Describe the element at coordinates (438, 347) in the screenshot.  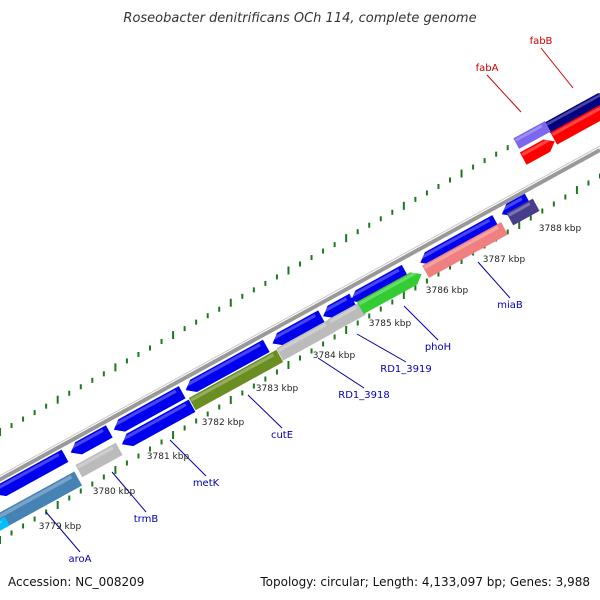
I see `gene-label: phoH` at that location.